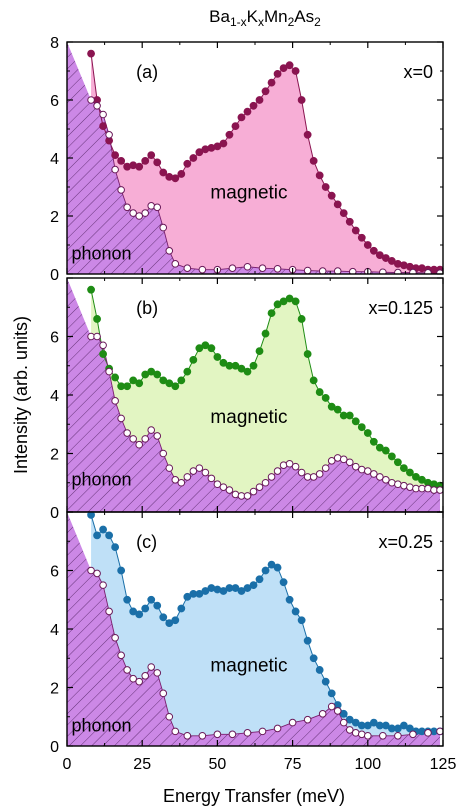 The width and height of the screenshot is (464, 810). What do you see at coordinates (293, 764) in the screenshot?
I see `x-tick-label: 75` at bounding box center [293, 764].